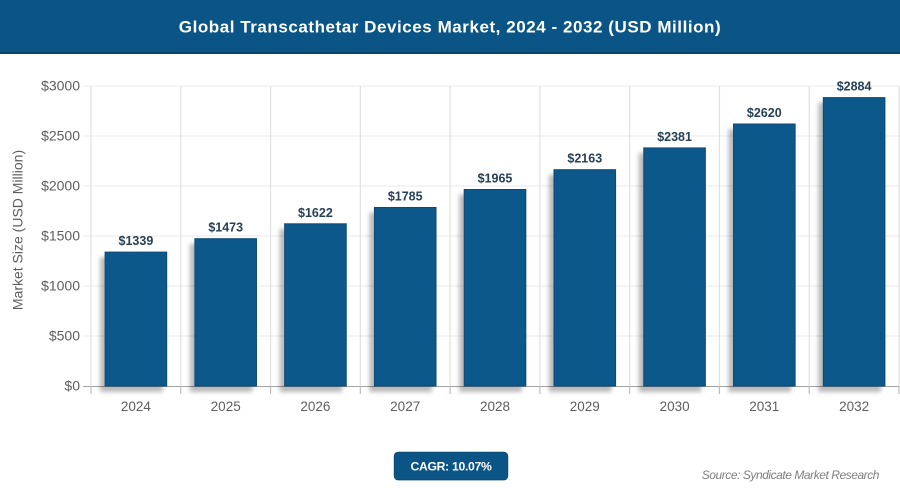 The image size is (900, 500). I want to click on svg-text: 2027, so click(405, 406).